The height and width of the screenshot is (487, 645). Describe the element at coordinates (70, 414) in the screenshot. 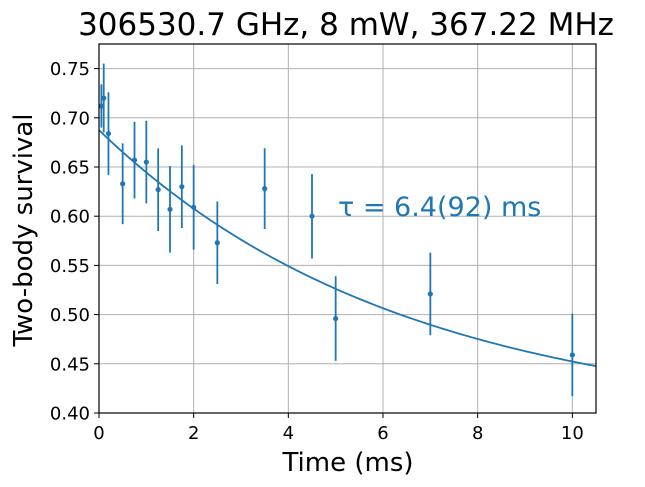

I see `y-tick-label: 0.40` at that location.